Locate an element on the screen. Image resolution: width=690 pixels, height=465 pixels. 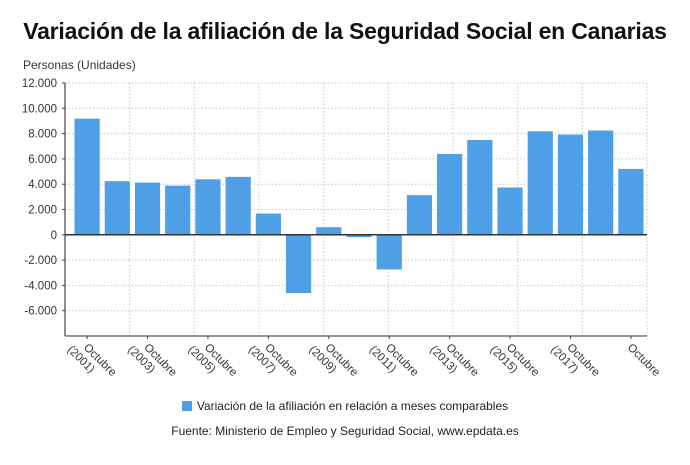
x-tick-label: Octubre(2001) is located at coordinates (92, 362).